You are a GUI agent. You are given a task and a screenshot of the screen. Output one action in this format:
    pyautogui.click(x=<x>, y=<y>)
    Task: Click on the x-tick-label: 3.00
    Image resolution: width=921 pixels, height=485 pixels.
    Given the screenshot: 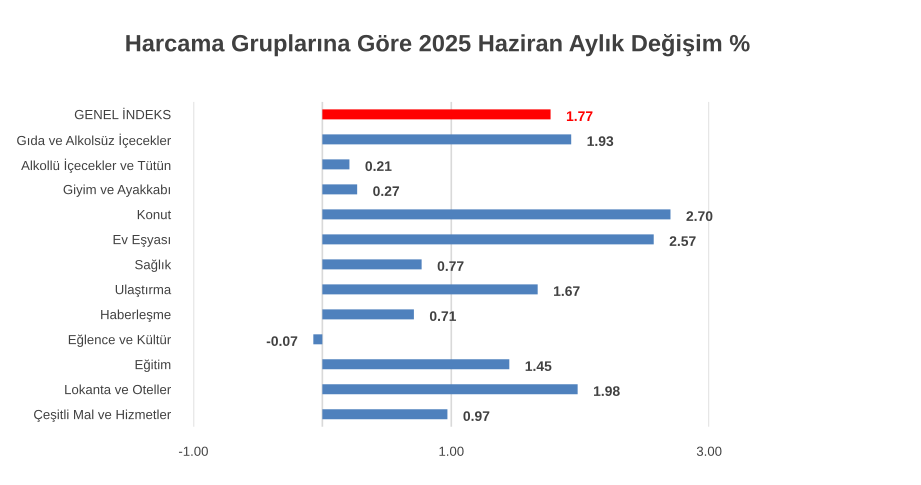 What is the action you would take?
    pyautogui.click(x=709, y=451)
    